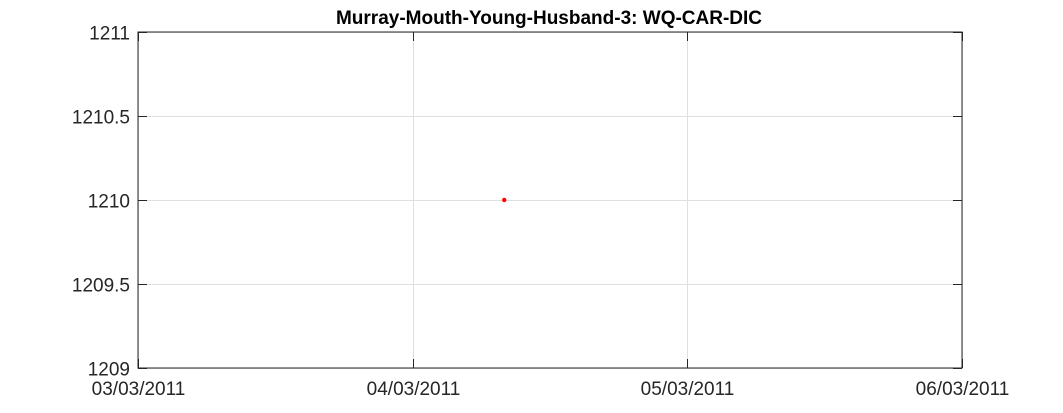 This screenshot has width=1063, height=413. What do you see at coordinates (109, 202) in the screenshot?
I see `y-tick-label: 1210` at bounding box center [109, 202].